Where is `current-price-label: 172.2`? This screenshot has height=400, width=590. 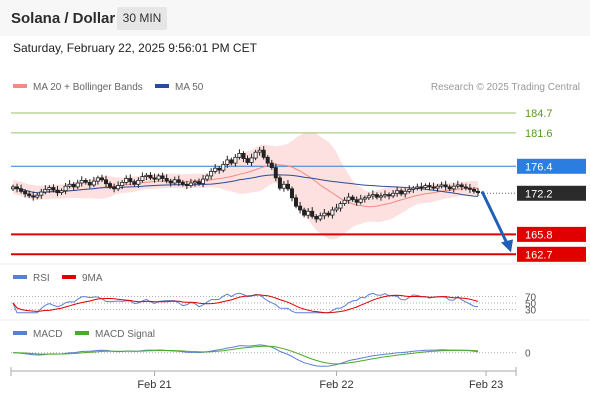 current-price-label: 172.2 is located at coordinates (539, 194).